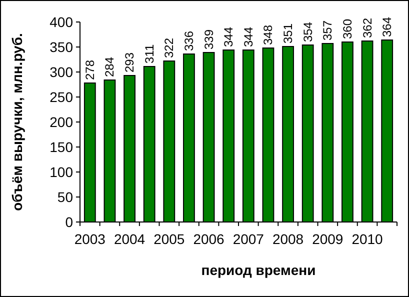 Image resolution: width=409 pixels, height=297 pixels. What do you see at coordinates (62, 22) in the screenshot?
I see `y-tick-label: 400` at bounding box center [62, 22].